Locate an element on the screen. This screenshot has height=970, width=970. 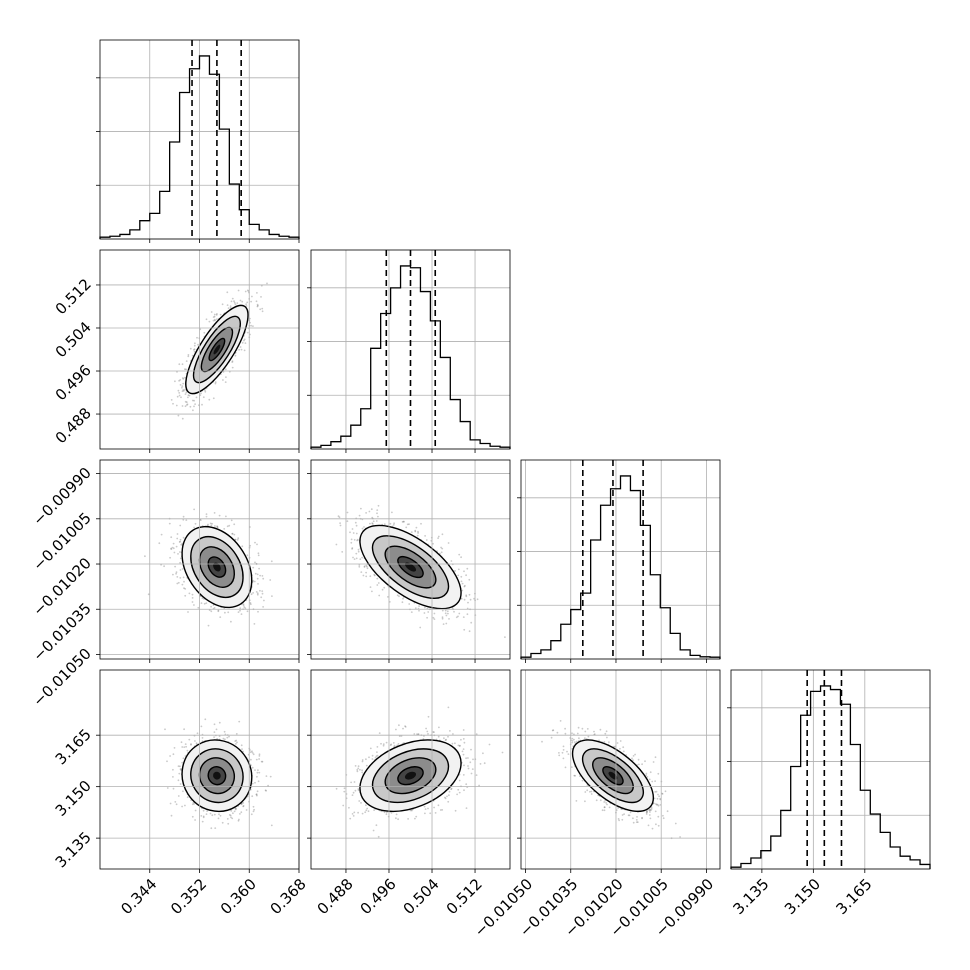
x-tick-label: 3.150 is located at coordinates (802, 896).